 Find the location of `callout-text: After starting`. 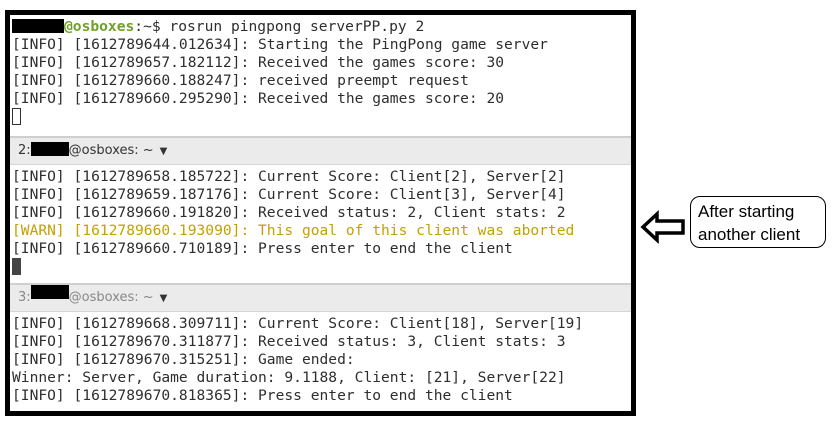

callout-text: After starting is located at coordinates (746, 211).